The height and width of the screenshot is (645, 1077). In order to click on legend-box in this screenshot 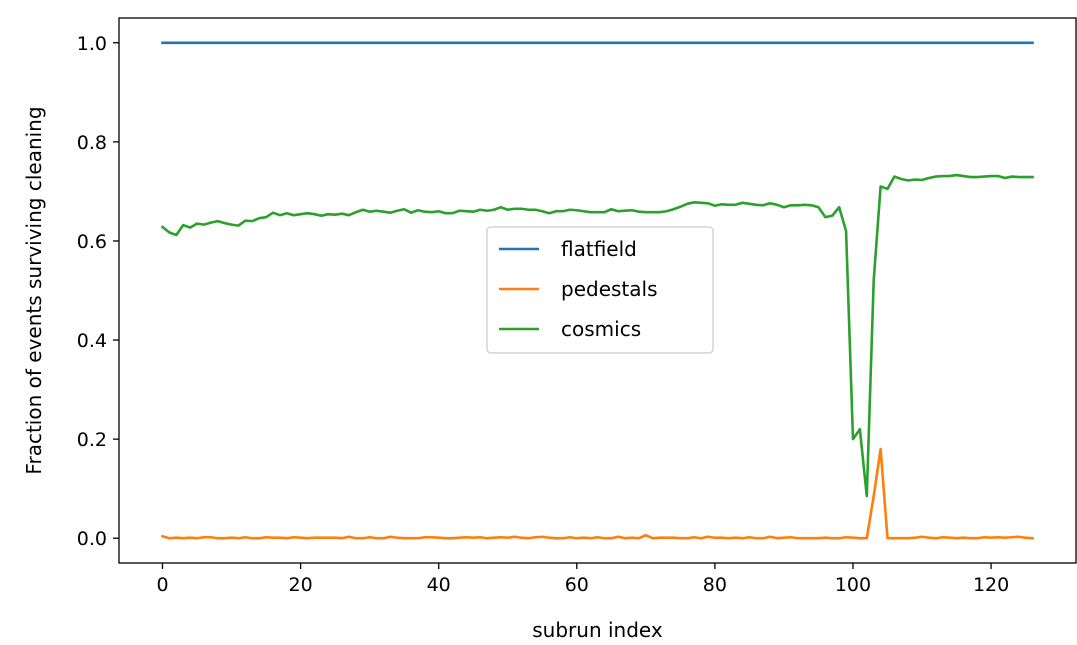, I will do `click(600, 290)`.